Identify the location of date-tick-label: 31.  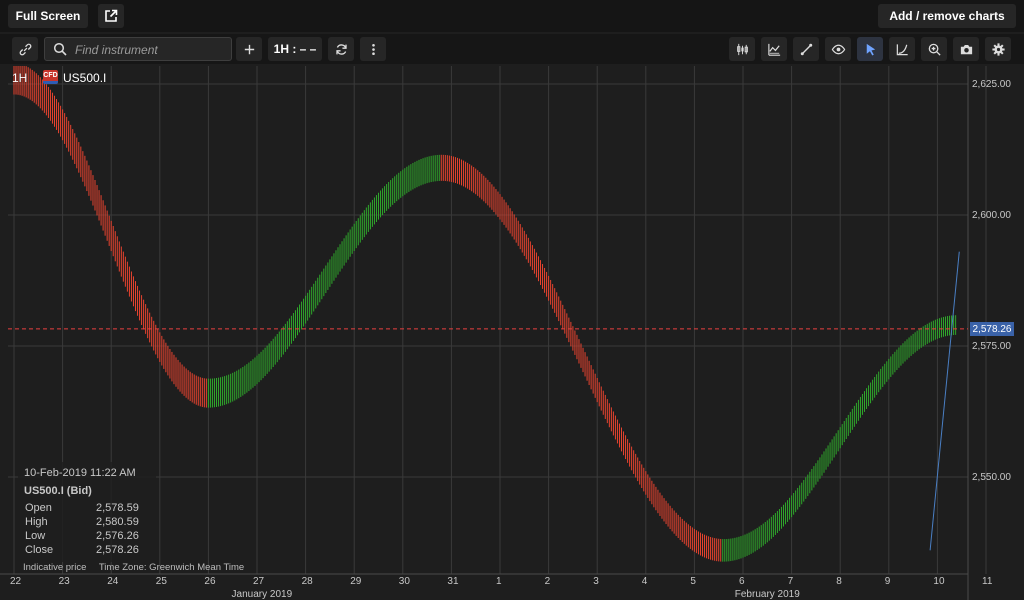
(453, 581).